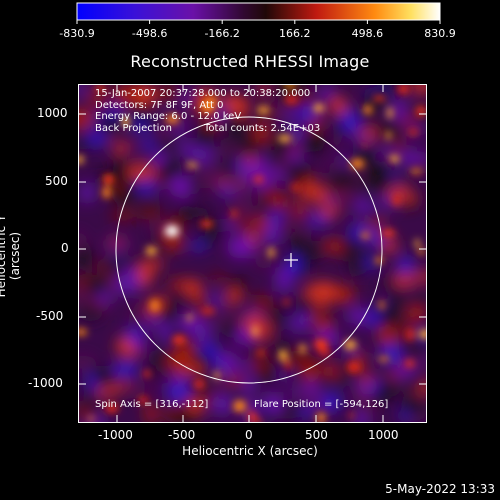 Image resolution: width=500 pixels, height=500 pixels. What do you see at coordinates (262, 128) in the screenshot?
I see `total-counts-text: Total counts: 2.54E+03` at bounding box center [262, 128].